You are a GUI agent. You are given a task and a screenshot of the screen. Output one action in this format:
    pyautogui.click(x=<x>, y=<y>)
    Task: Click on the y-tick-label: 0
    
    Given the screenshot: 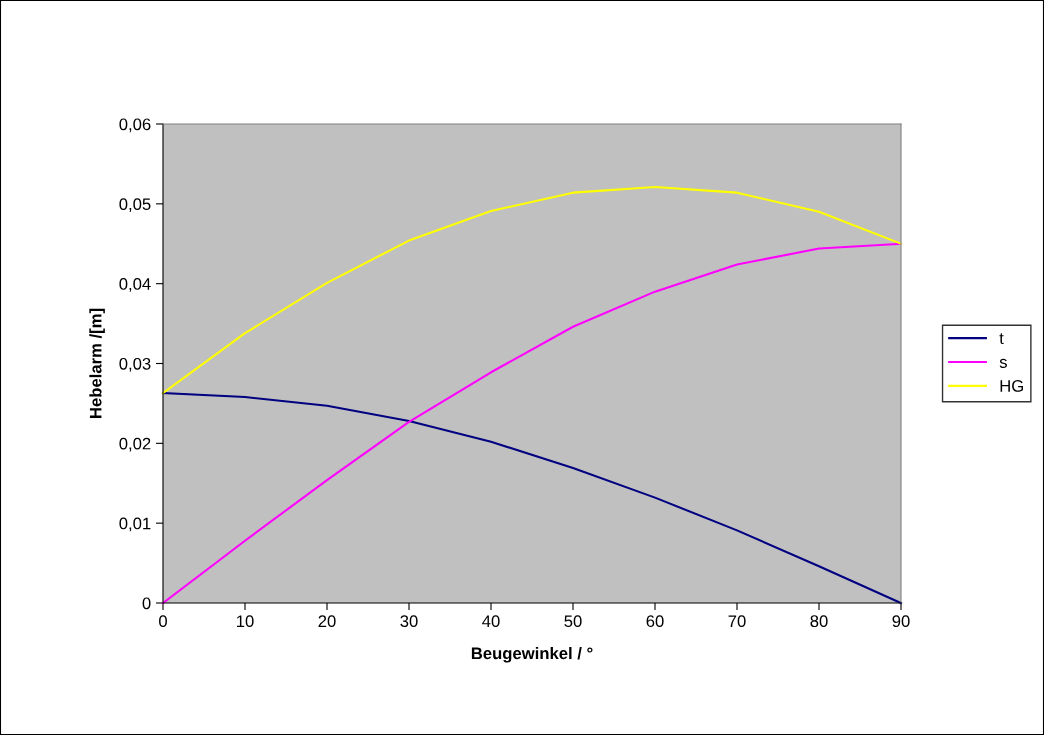 What is the action you would take?
    pyautogui.click(x=146, y=603)
    